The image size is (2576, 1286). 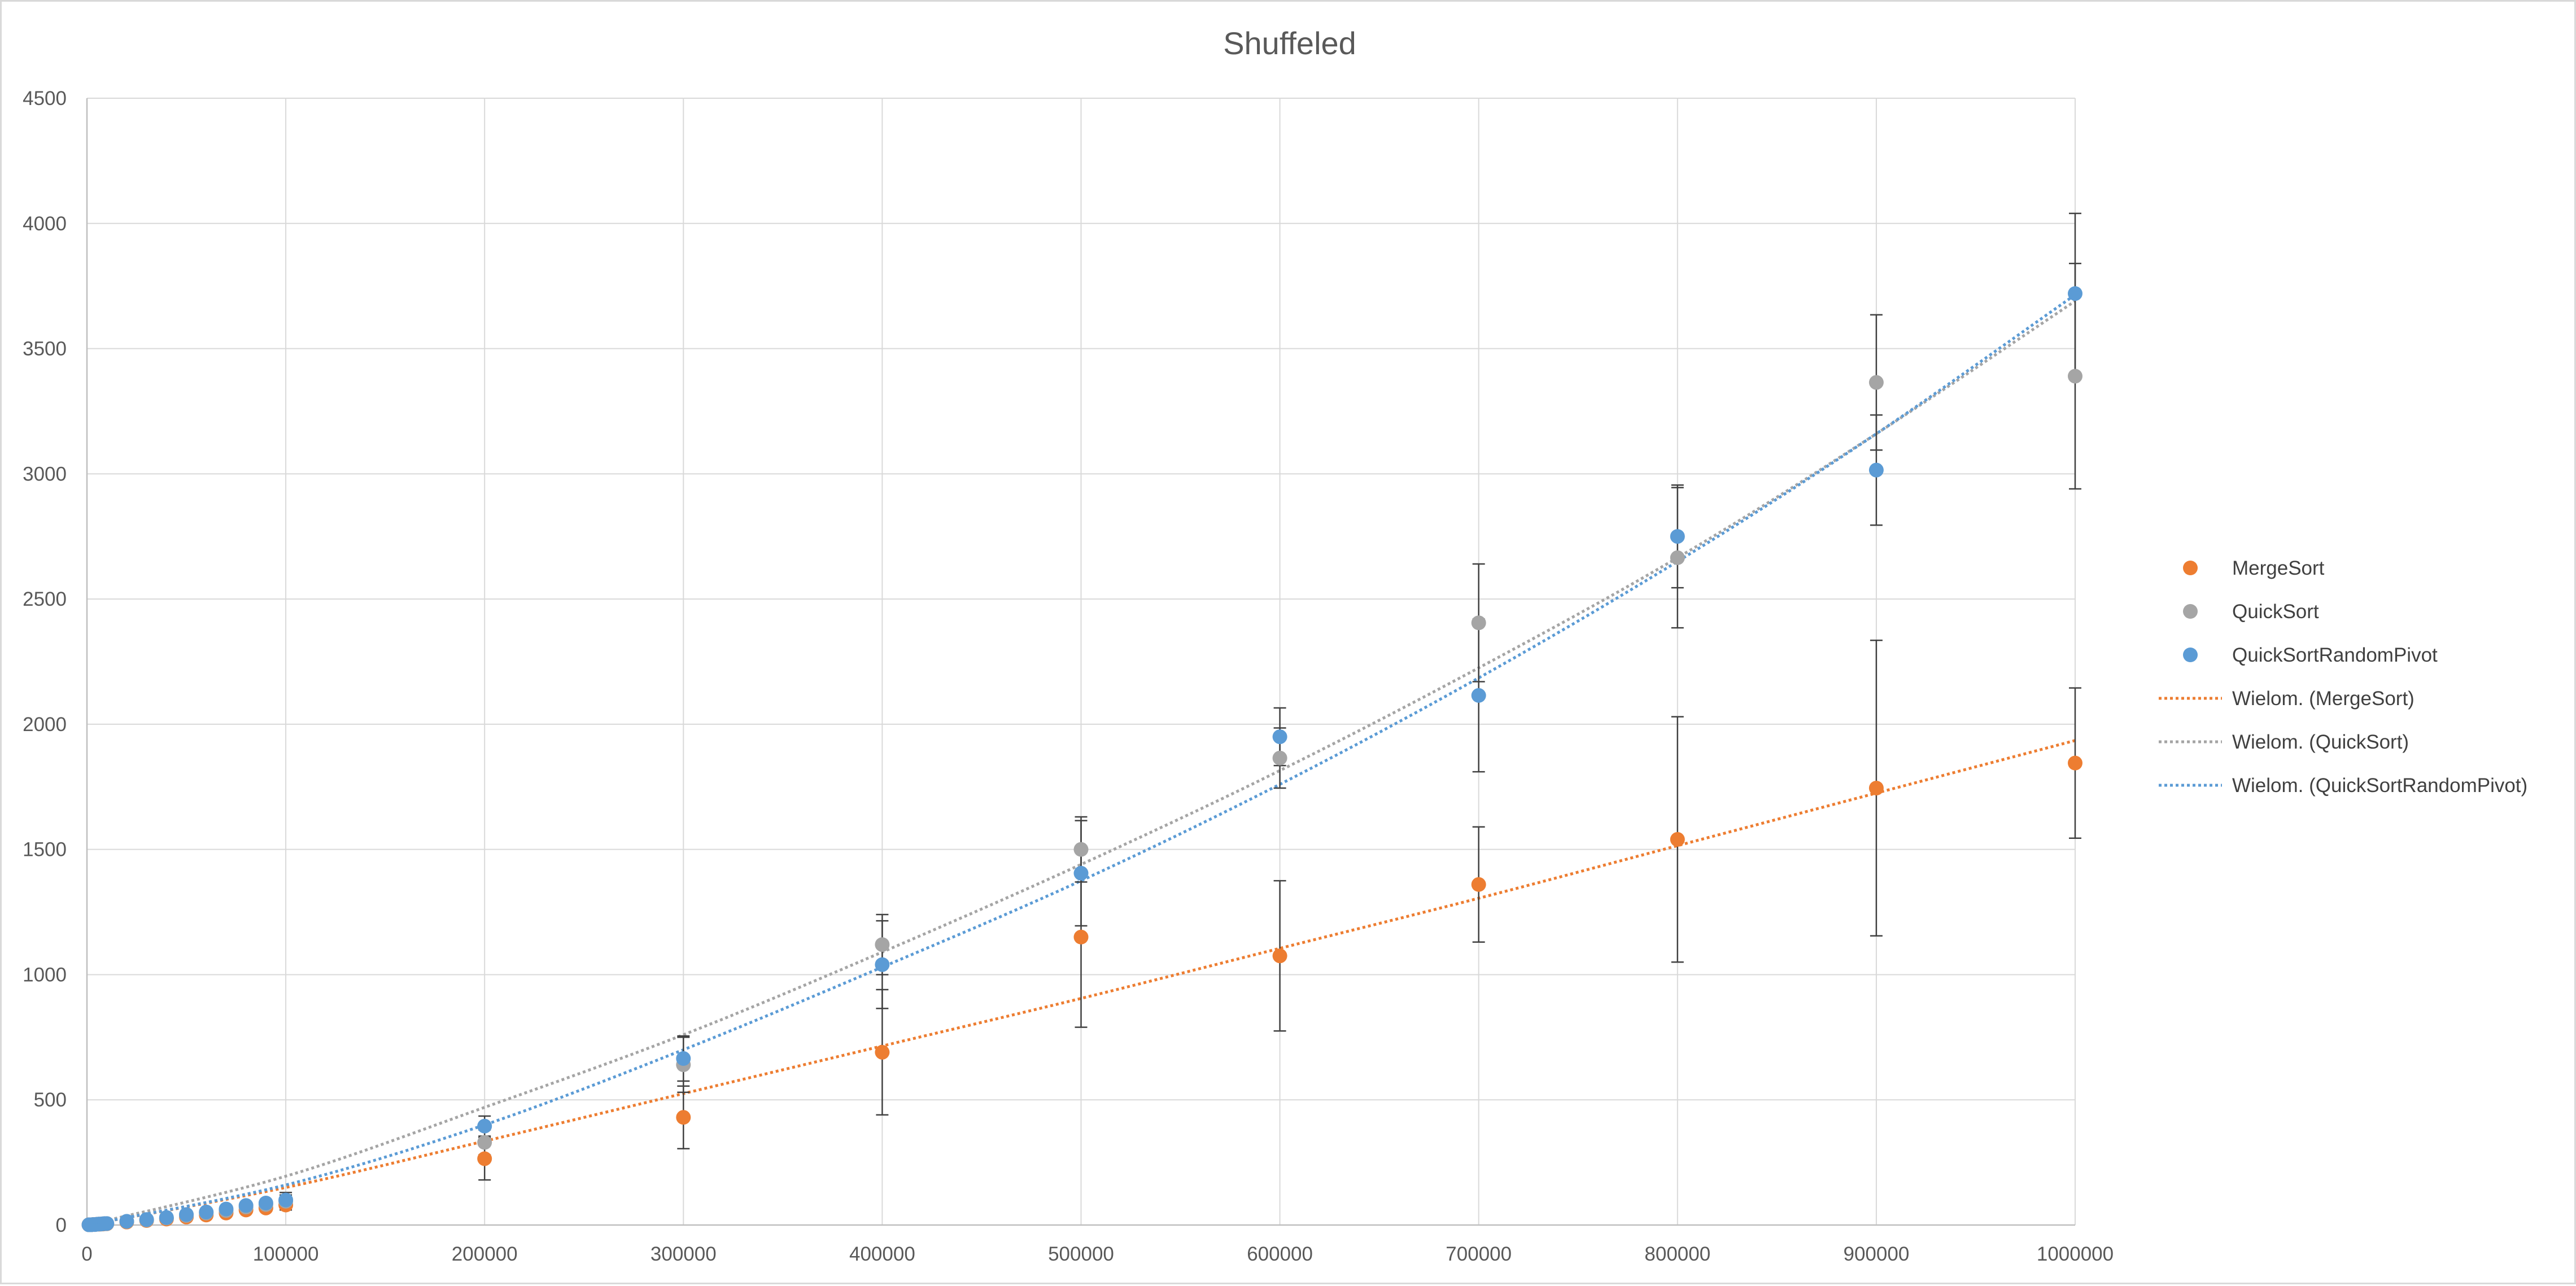 What do you see at coordinates (2076, 1254) in the screenshot?
I see `x-tick-label: 1000000` at bounding box center [2076, 1254].